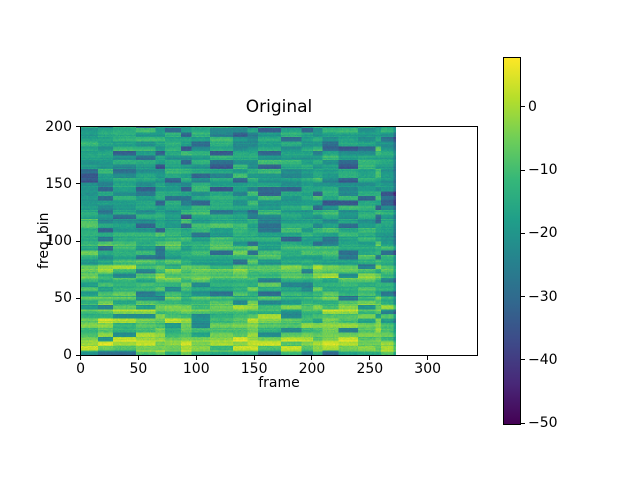  I want to click on colorbar-tick-label: −40, so click(543, 359).